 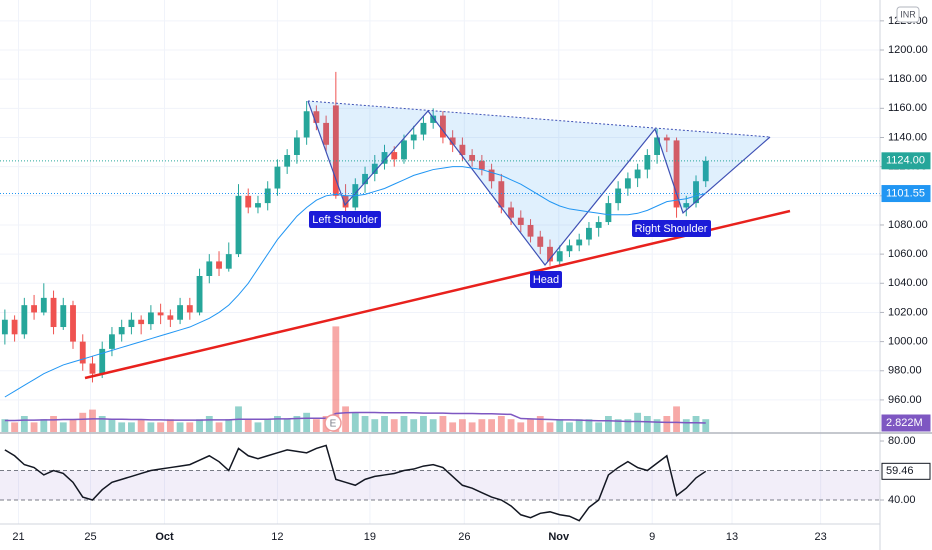 I want to click on event-label: E, so click(x=333, y=424).